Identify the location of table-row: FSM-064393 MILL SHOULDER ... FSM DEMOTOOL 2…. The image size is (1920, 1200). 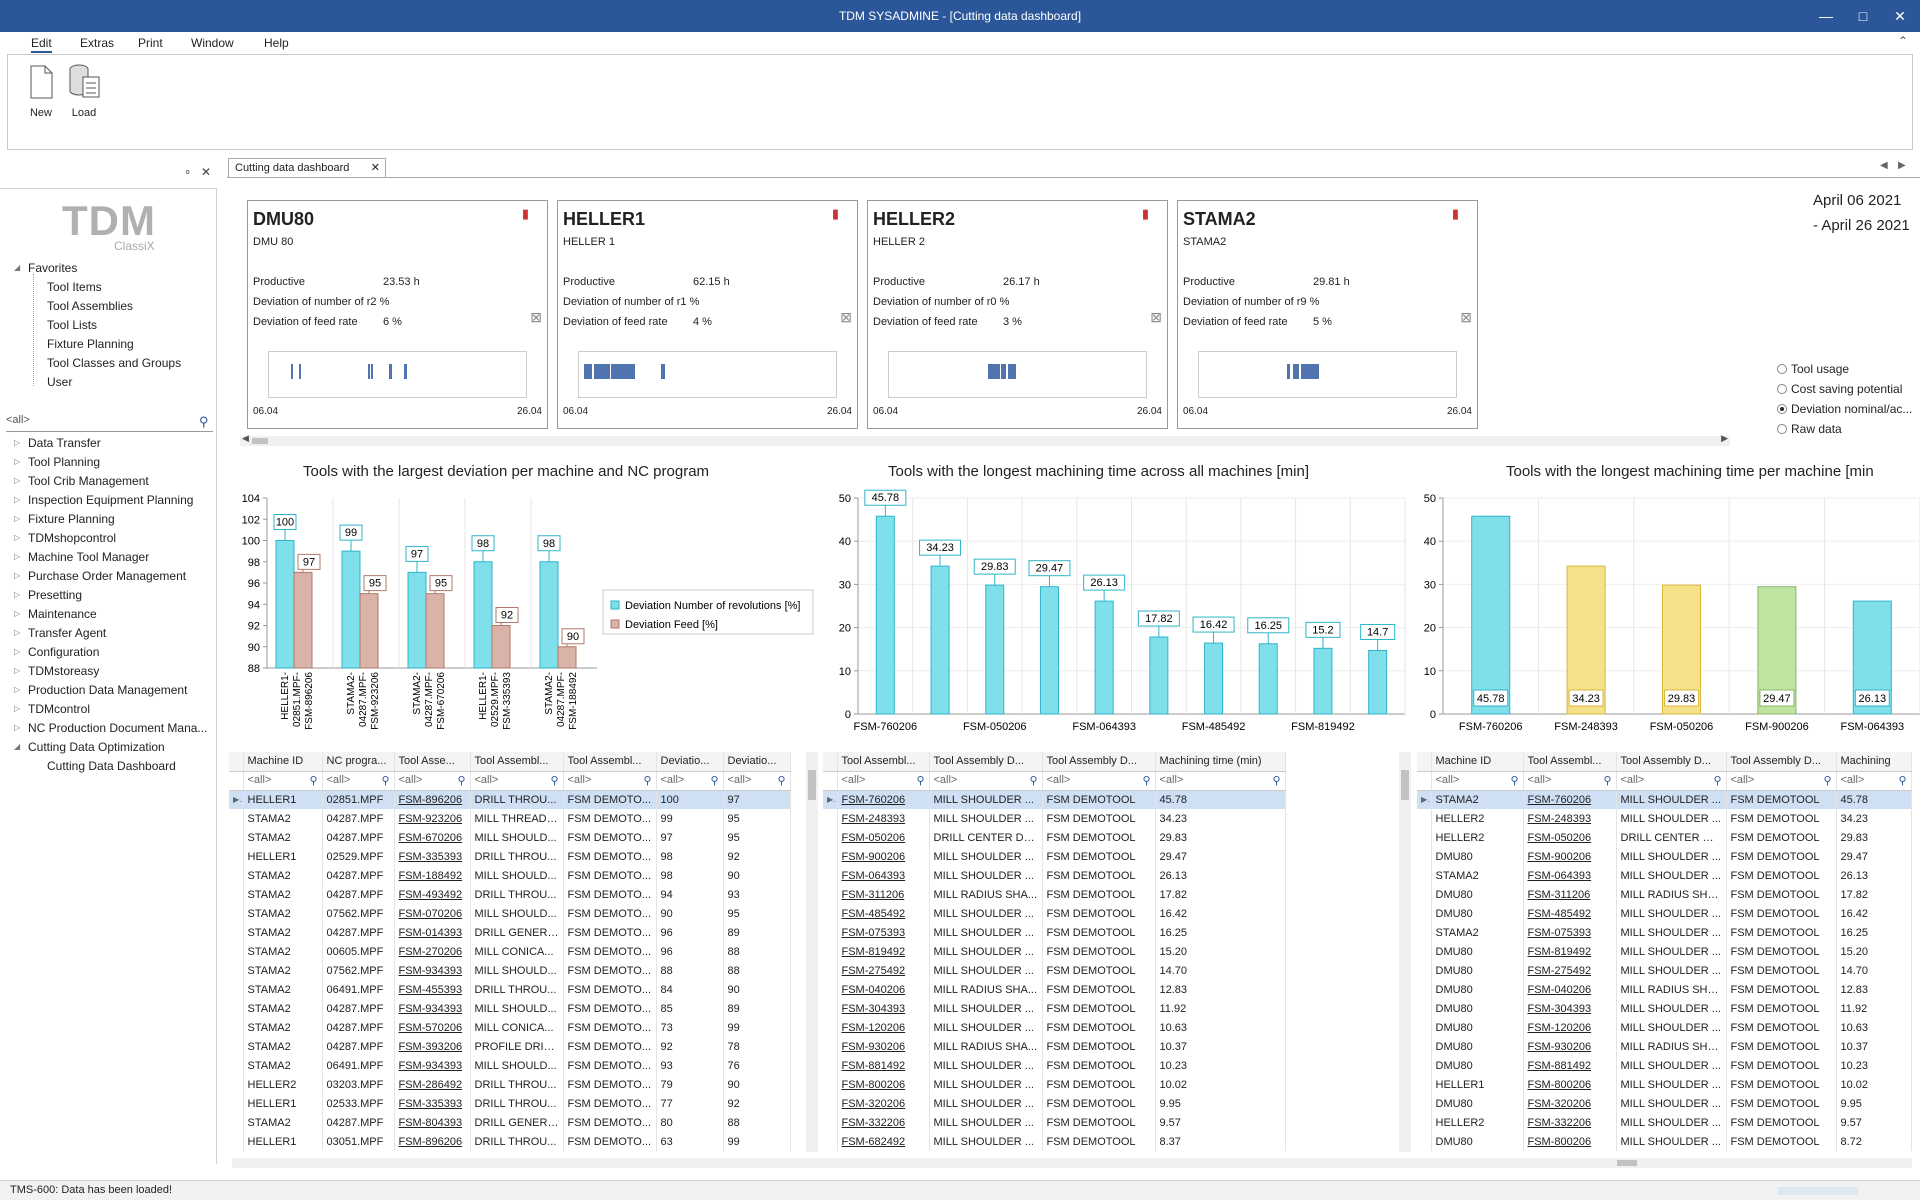
(1054, 875).